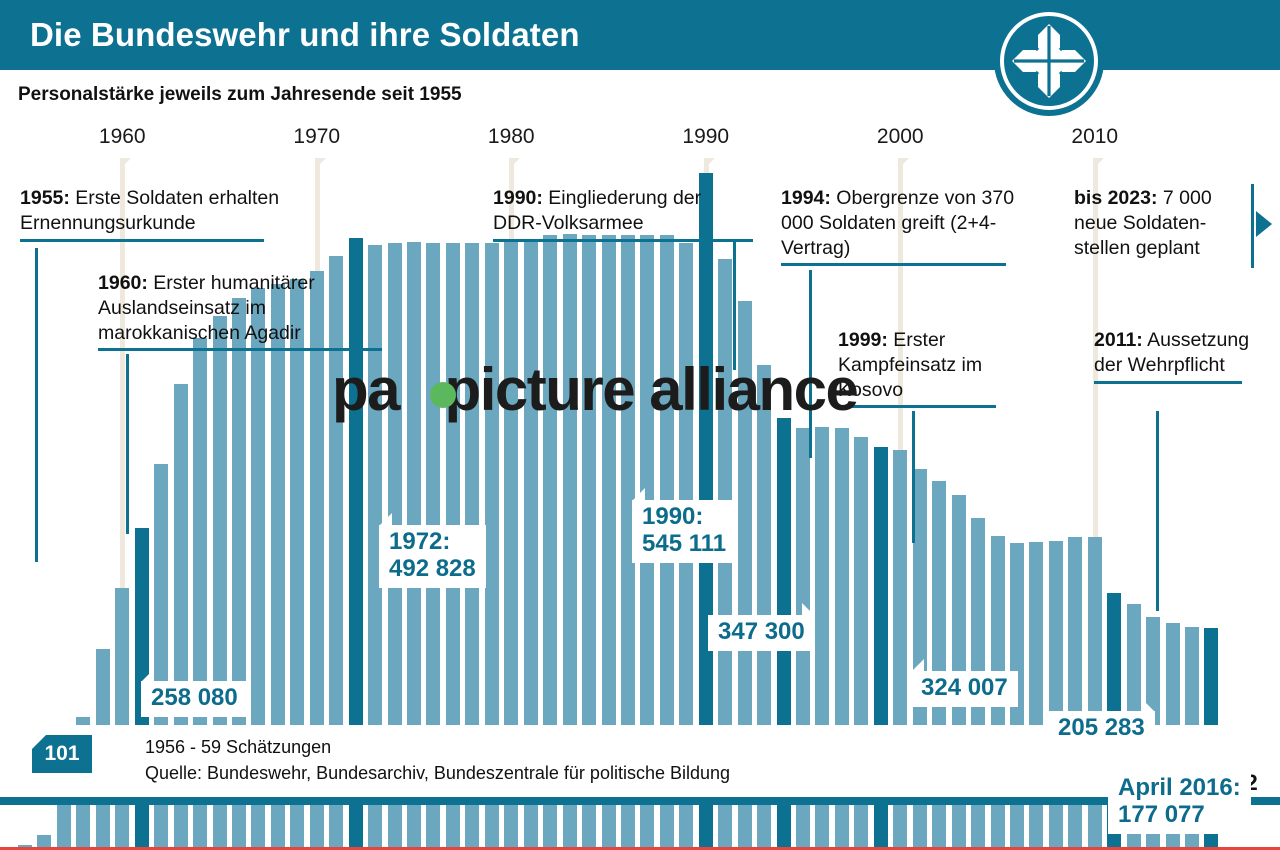 The width and height of the screenshot is (1280, 850). Describe the element at coordinates (305, 34) in the screenshot. I see `page-title: Die Bundeswehr und ihre Soldaten` at that location.